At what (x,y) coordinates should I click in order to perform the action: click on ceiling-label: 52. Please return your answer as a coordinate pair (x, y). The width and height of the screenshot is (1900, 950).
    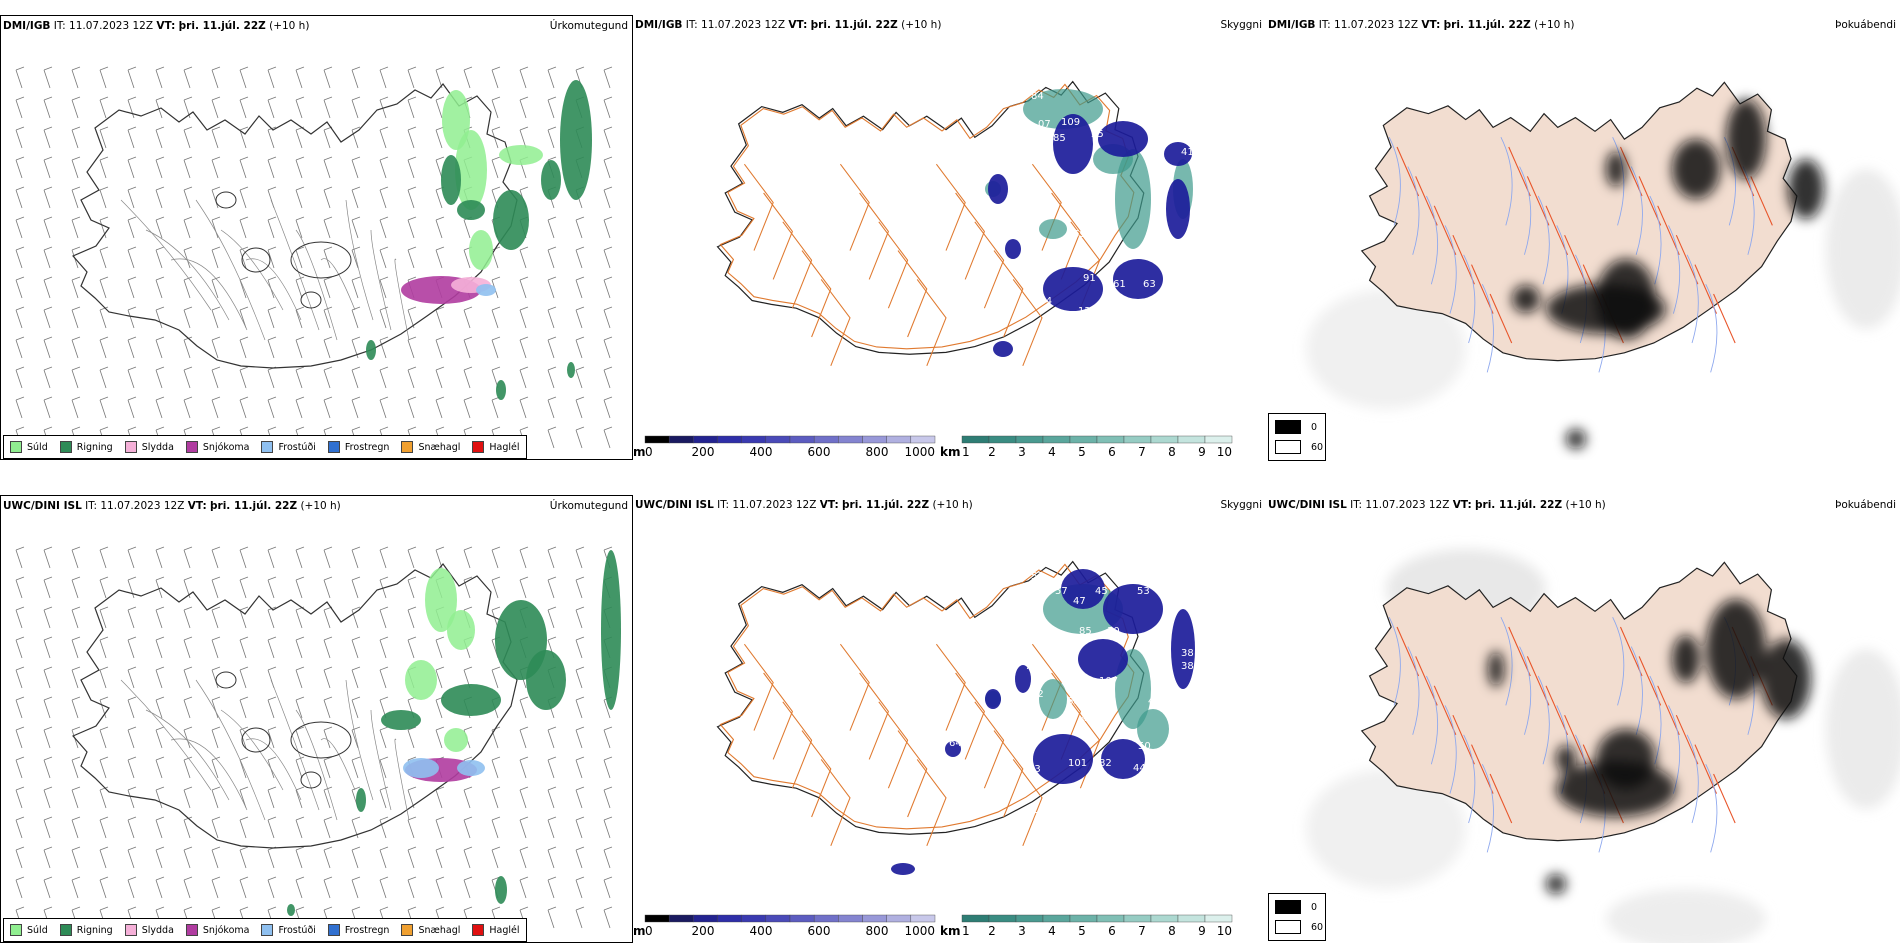
    Looking at the image, I should click on (1147, 638).